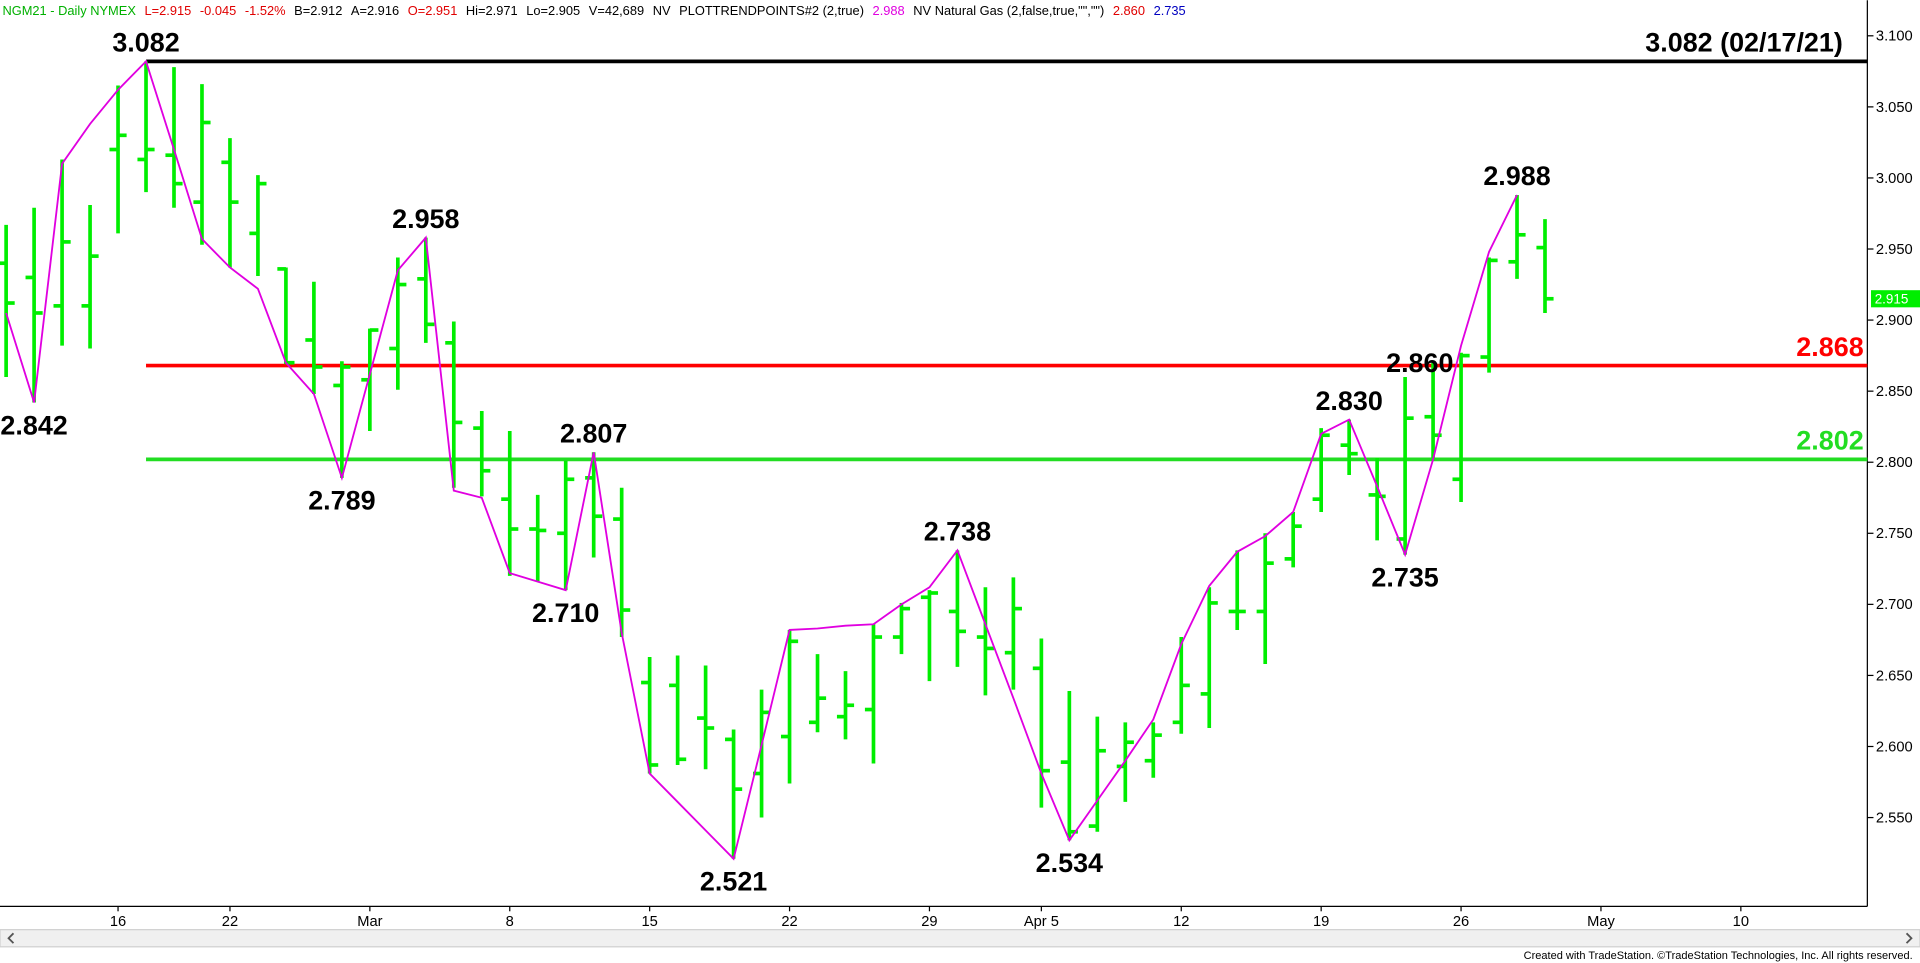 This screenshot has height=963, width=1920. I want to click on header-item: PLOTTRENDPOINTS#2 (2,true), so click(771, 10).